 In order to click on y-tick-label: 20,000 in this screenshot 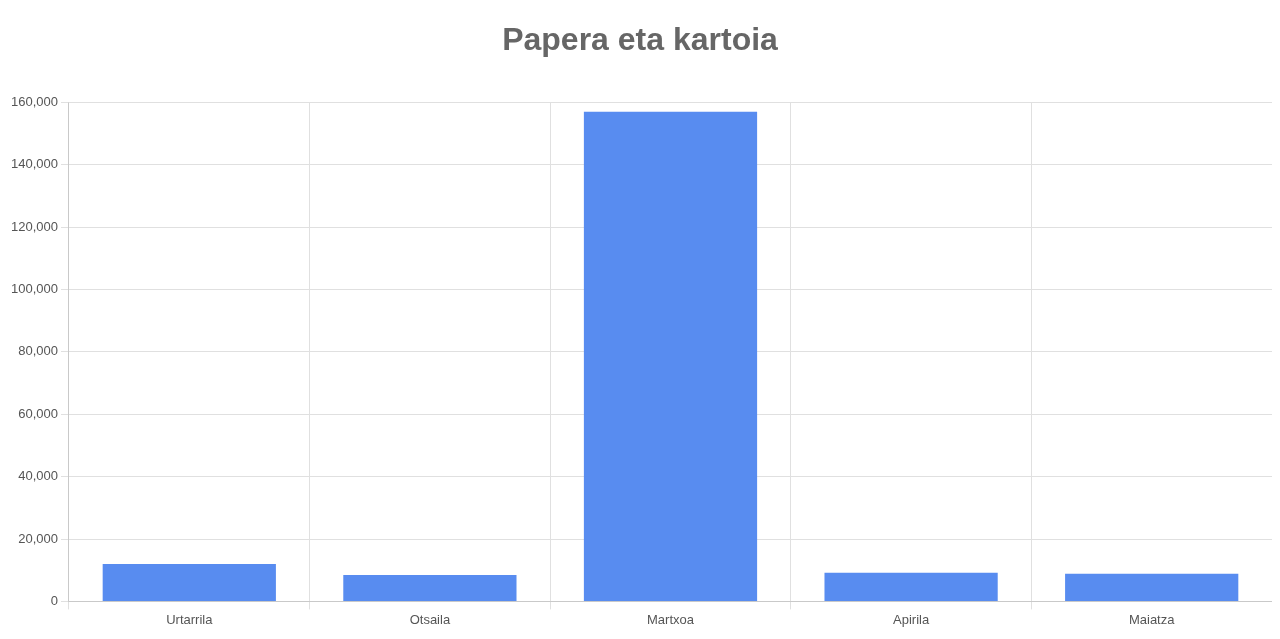, I will do `click(38, 538)`.